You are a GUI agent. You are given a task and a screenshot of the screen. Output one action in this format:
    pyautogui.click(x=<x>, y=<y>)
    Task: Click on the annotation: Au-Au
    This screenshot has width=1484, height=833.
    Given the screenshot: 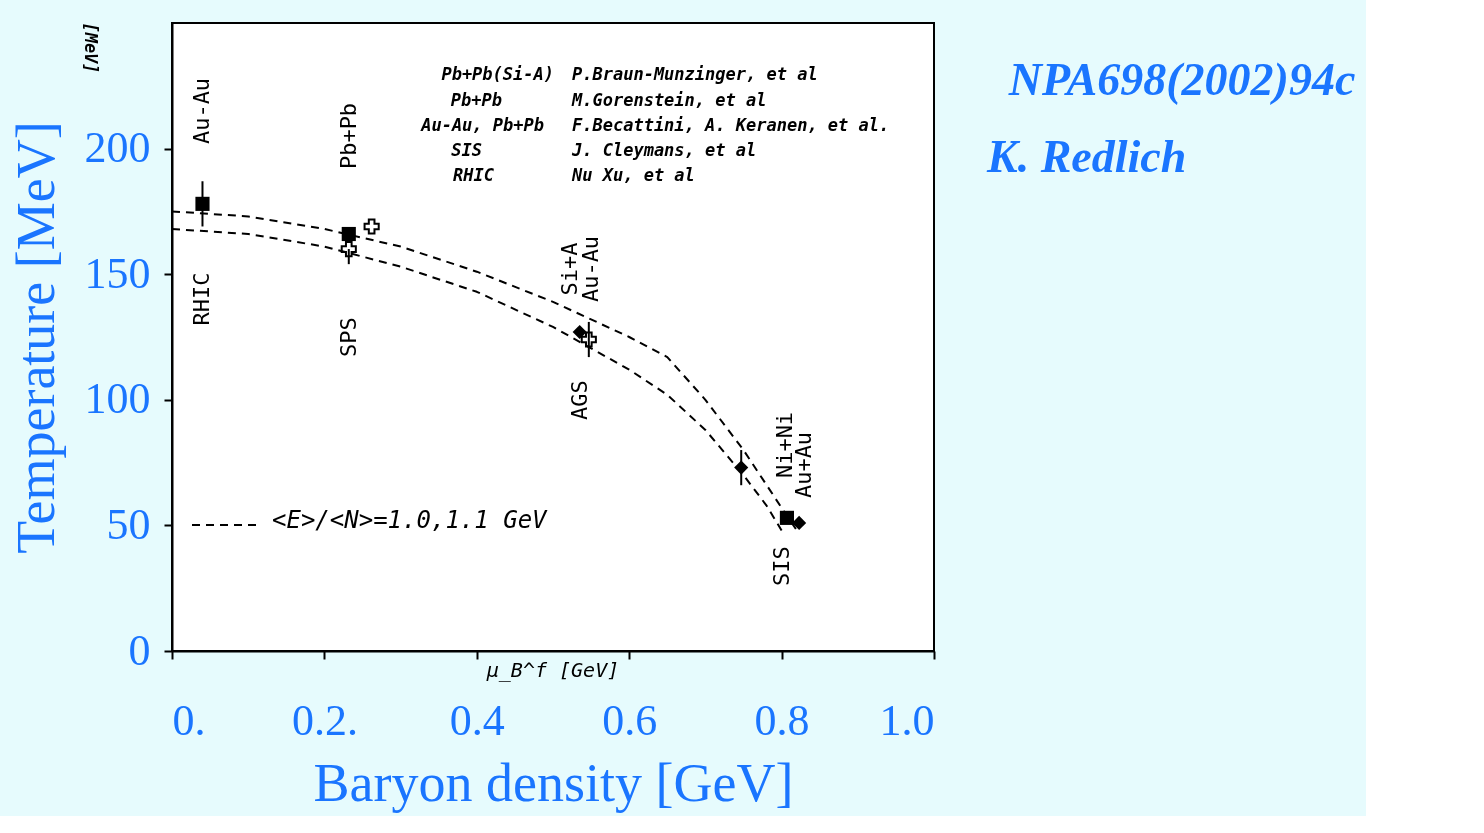 What is the action you would take?
    pyautogui.click(x=201, y=111)
    